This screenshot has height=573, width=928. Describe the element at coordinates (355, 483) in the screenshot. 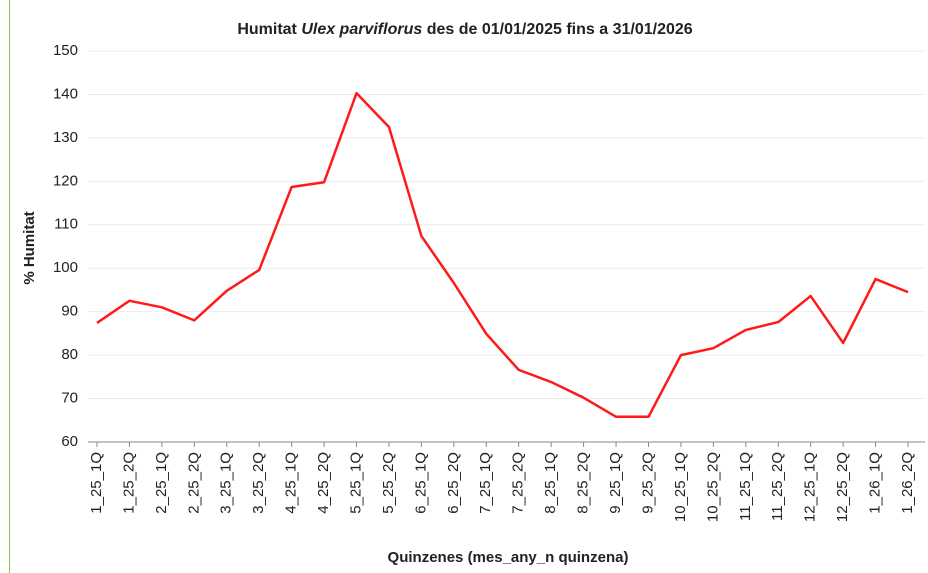

I see `x-tick-label: 5_25_1Q` at that location.